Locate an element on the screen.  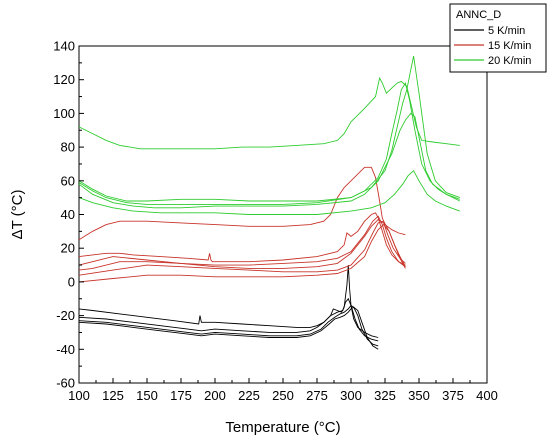
legend-entries: 5 K/min 15 K/min 20 K/min is located at coordinates (492, 46).